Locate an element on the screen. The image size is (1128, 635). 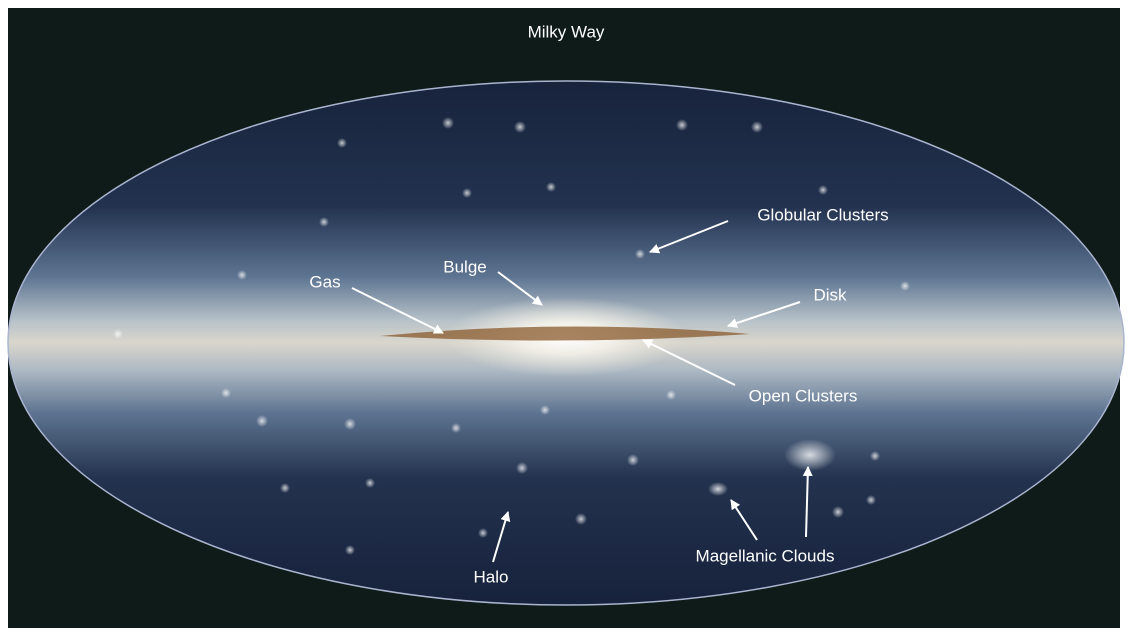
title: Milky Way is located at coordinates (566, 31).